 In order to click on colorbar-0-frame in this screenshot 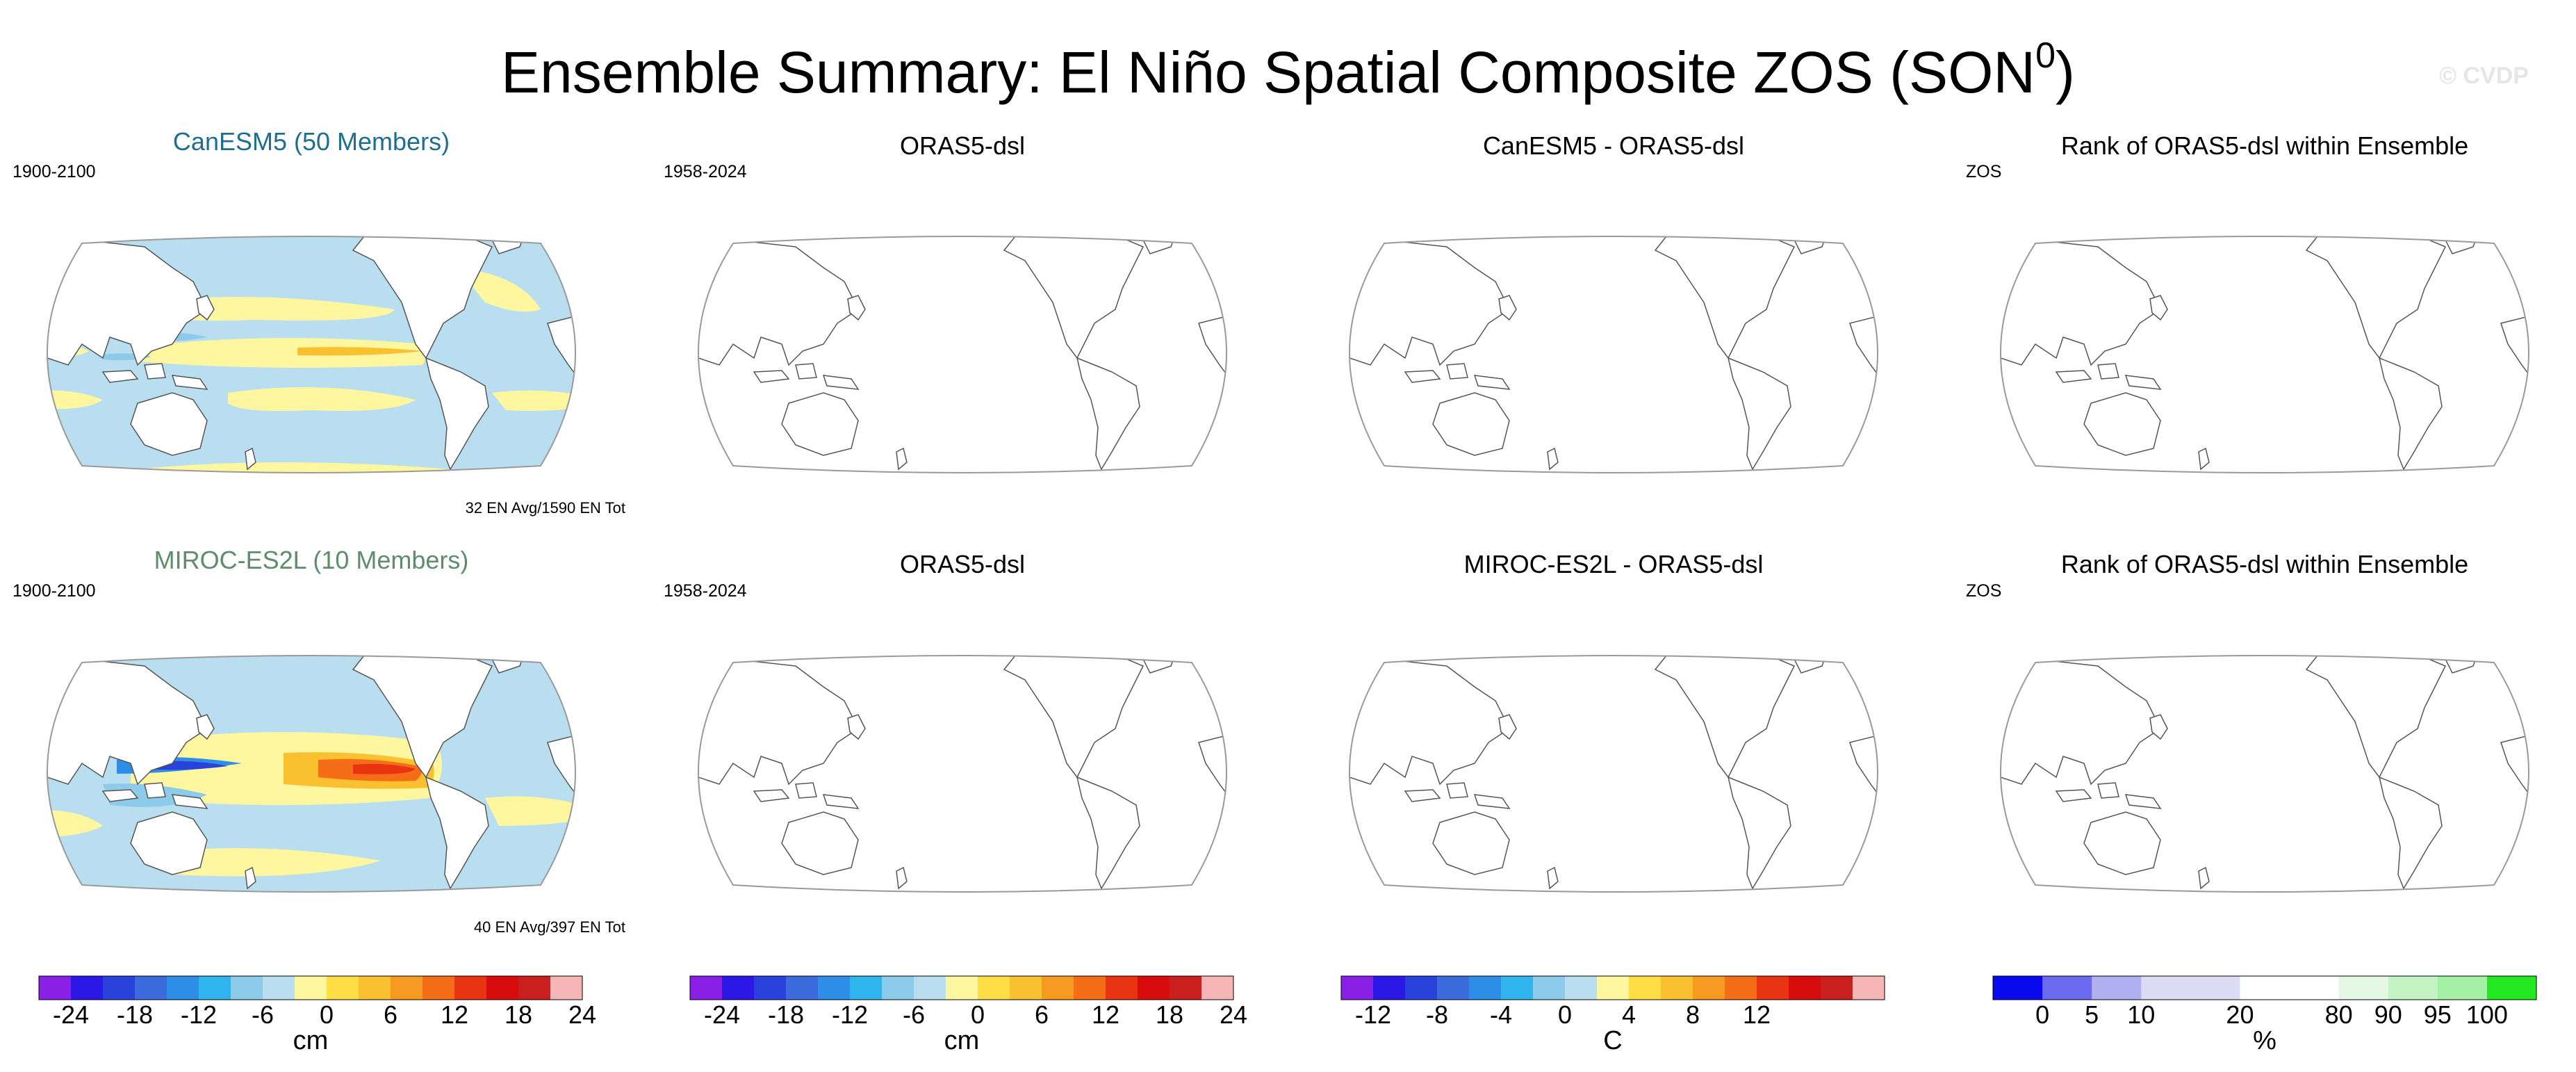, I will do `click(310, 987)`.